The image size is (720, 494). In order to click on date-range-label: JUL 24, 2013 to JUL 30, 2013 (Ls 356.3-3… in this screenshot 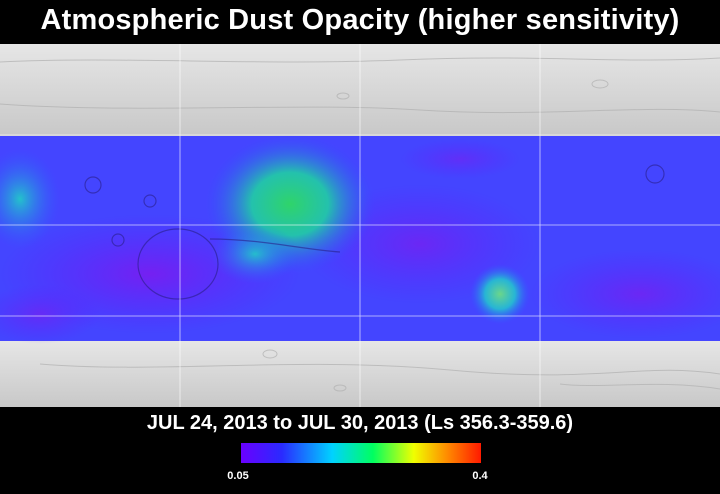, I will do `click(360, 423)`.